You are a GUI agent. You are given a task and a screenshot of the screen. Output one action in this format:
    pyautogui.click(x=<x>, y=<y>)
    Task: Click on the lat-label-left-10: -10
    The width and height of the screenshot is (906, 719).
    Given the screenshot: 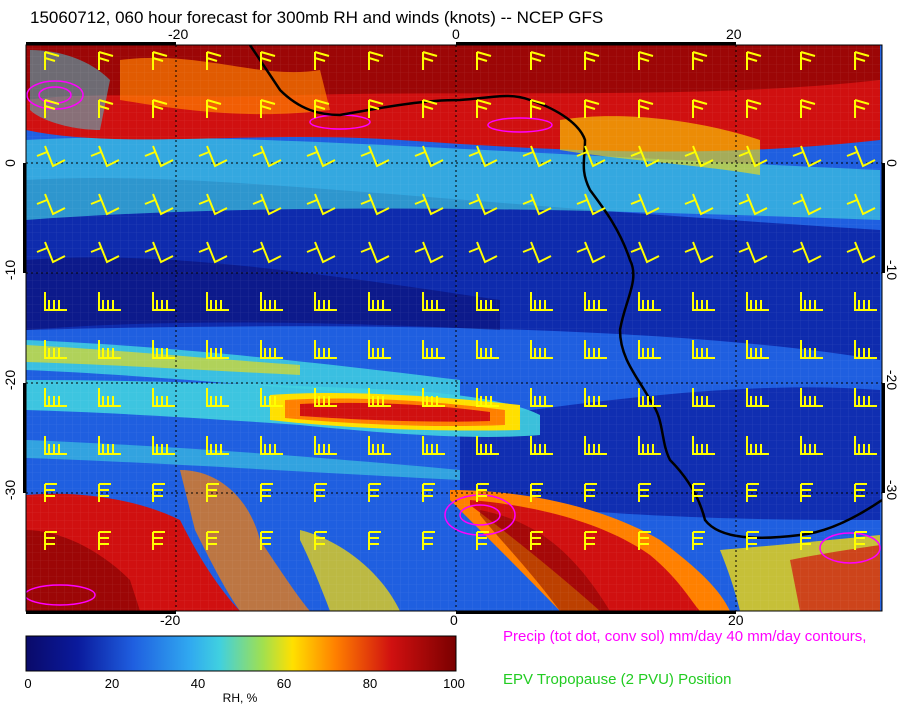 What is the action you would take?
    pyautogui.click(x=10, y=270)
    